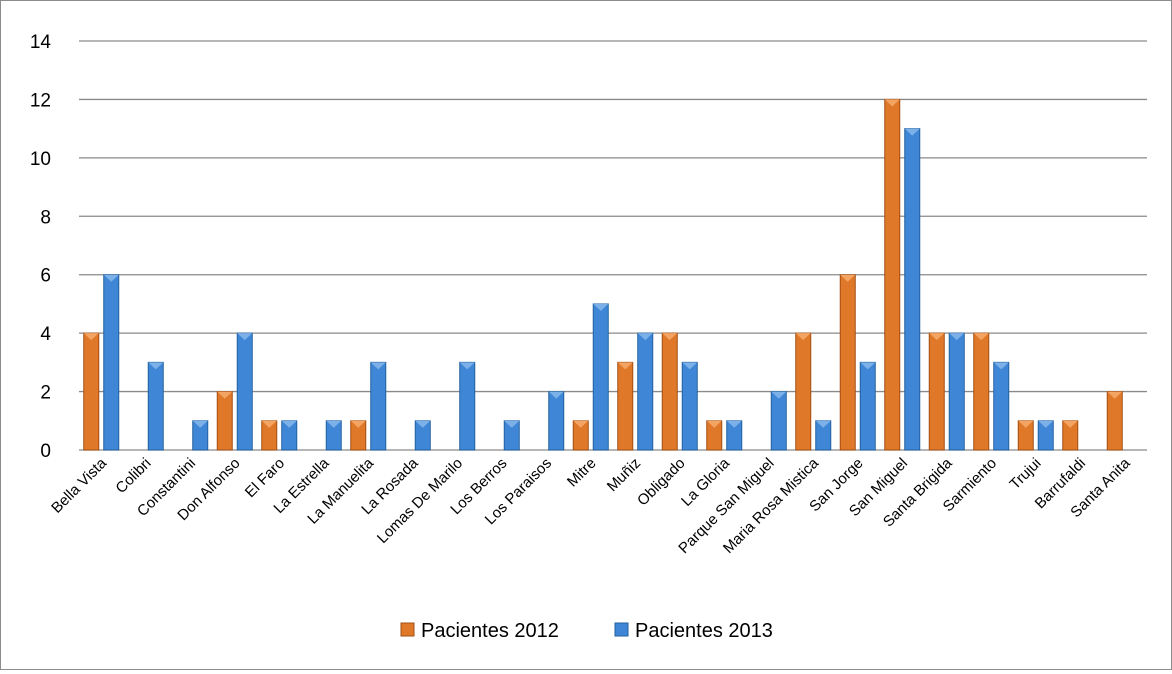 The width and height of the screenshot is (1172, 674). Describe the element at coordinates (582, 473) in the screenshot. I see `x-tick-label: Mitre` at that location.